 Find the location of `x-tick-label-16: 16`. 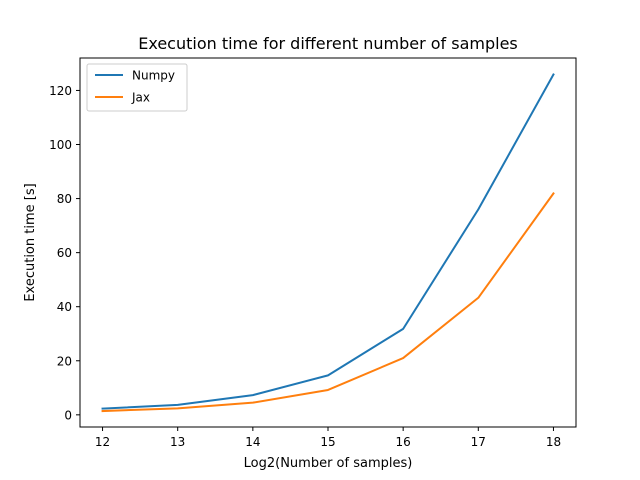

x-tick-label-16: 16 is located at coordinates (403, 442).